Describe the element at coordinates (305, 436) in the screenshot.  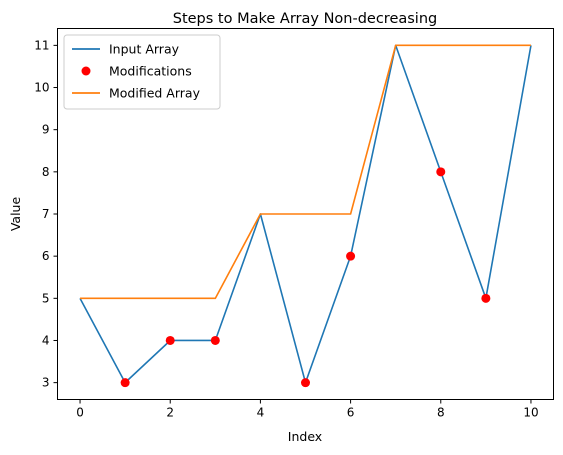
I see `x-axis-label: Index` at that location.